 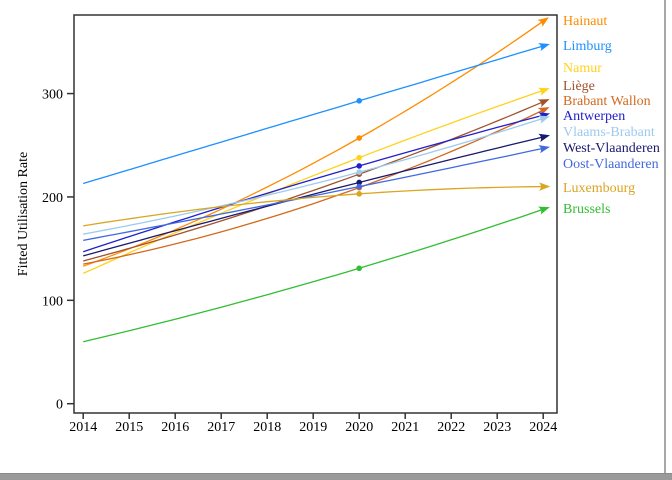 What do you see at coordinates (665, 236) in the screenshot?
I see `page-right-border` at bounding box center [665, 236].